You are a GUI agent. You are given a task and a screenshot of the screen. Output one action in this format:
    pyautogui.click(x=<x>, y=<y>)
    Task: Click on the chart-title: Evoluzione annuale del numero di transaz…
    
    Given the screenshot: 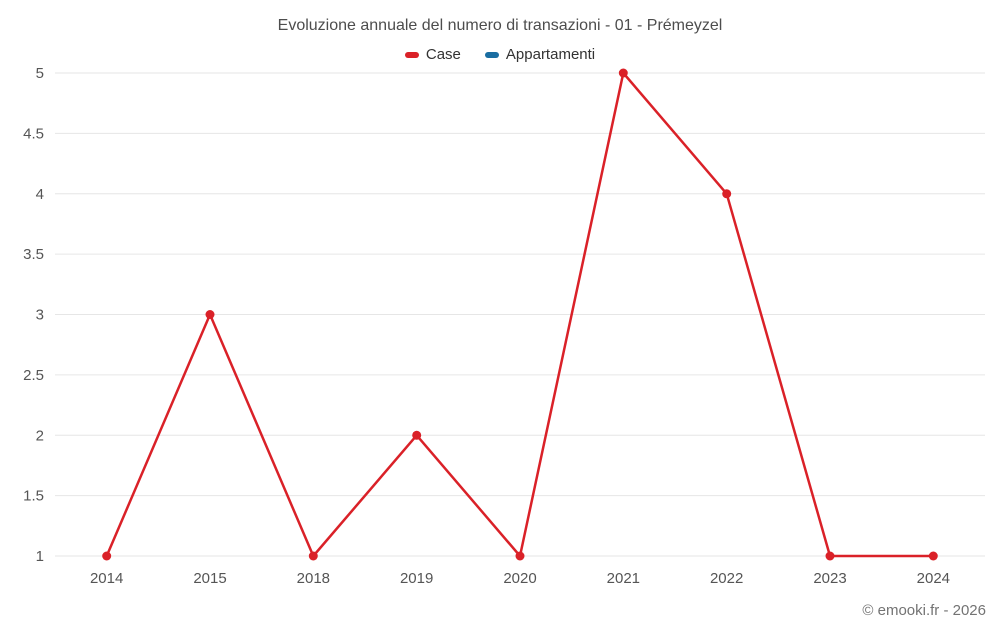 What is the action you would take?
    pyautogui.click(x=500, y=25)
    